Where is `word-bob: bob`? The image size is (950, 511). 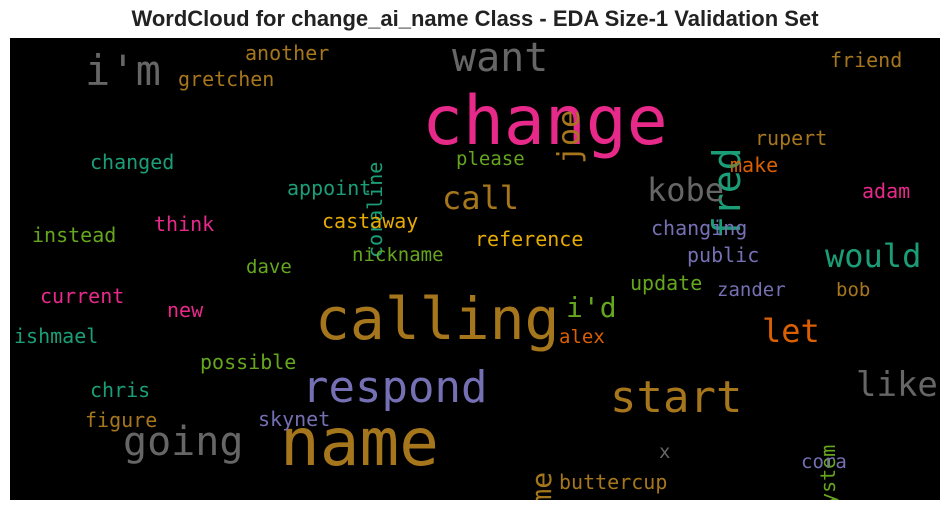
word-bob: bob is located at coordinates (853, 290).